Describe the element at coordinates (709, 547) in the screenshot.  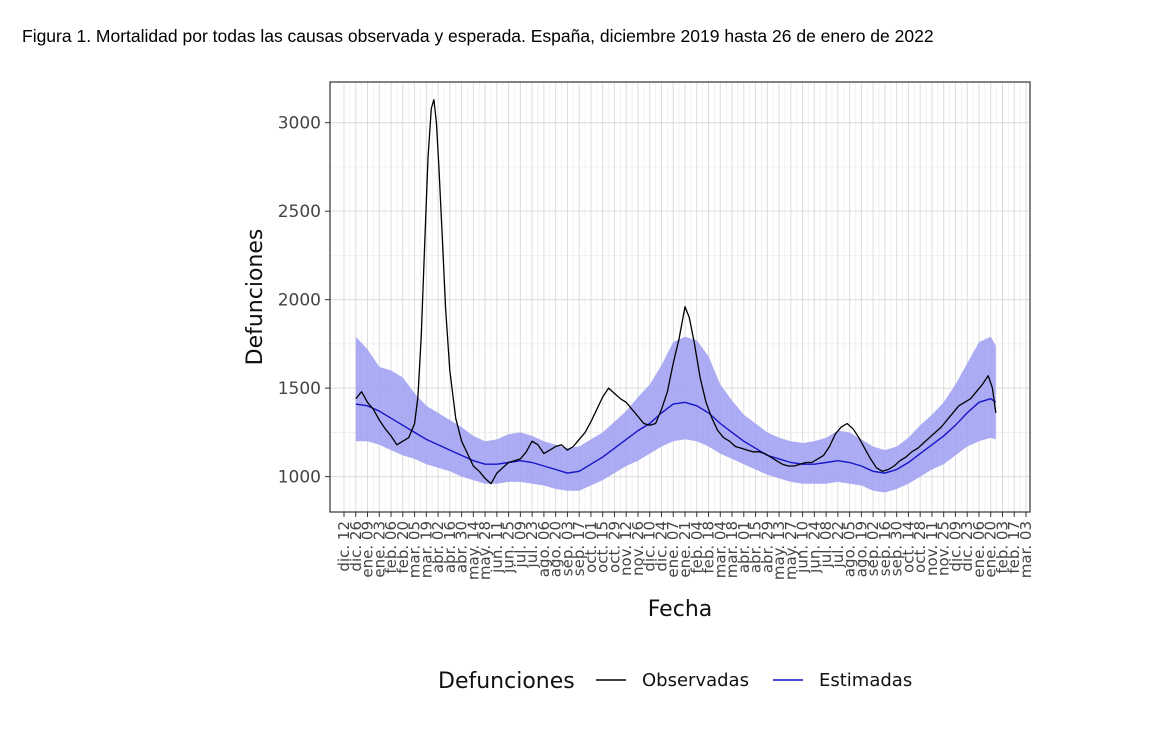
I see `x-tick-label: feb. 18` at that location.